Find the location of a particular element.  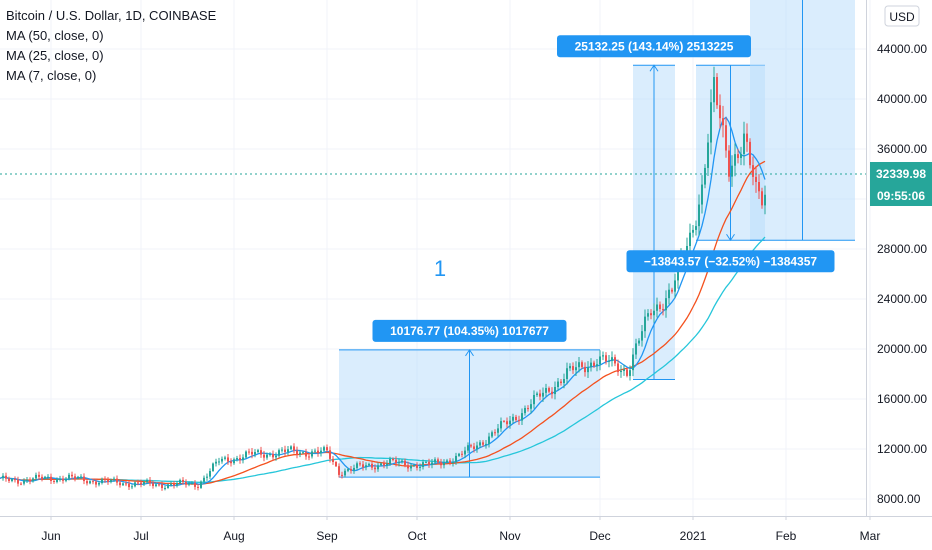

measure-label: 10176.77 (104.35%) 1017677 is located at coordinates (469, 331).